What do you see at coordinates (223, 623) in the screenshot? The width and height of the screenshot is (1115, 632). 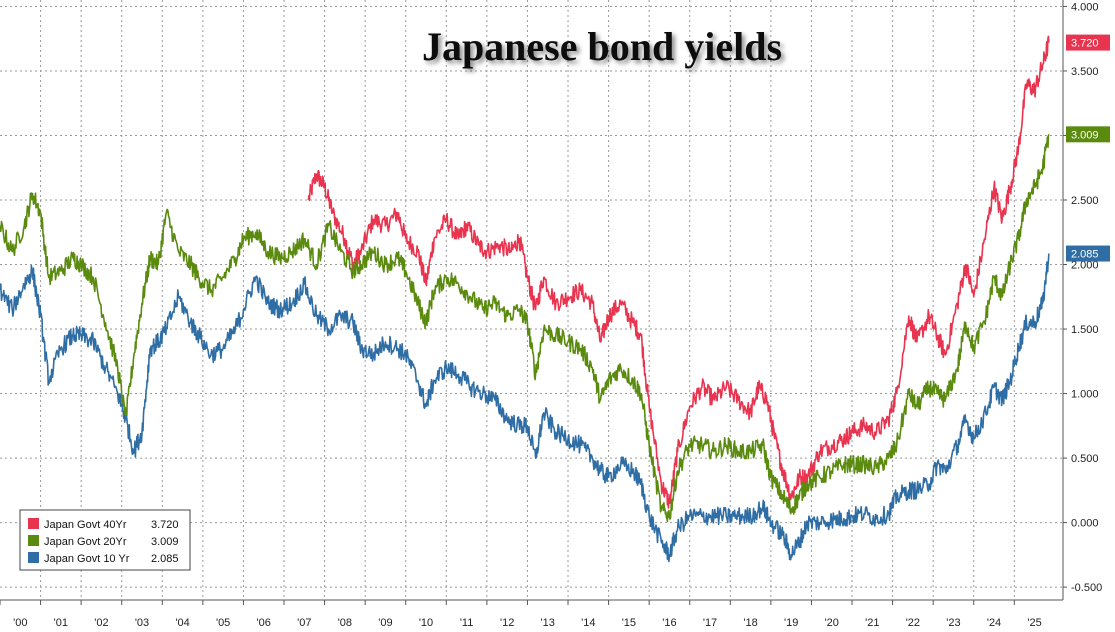 I see `x-tick-label: '05` at bounding box center [223, 623].